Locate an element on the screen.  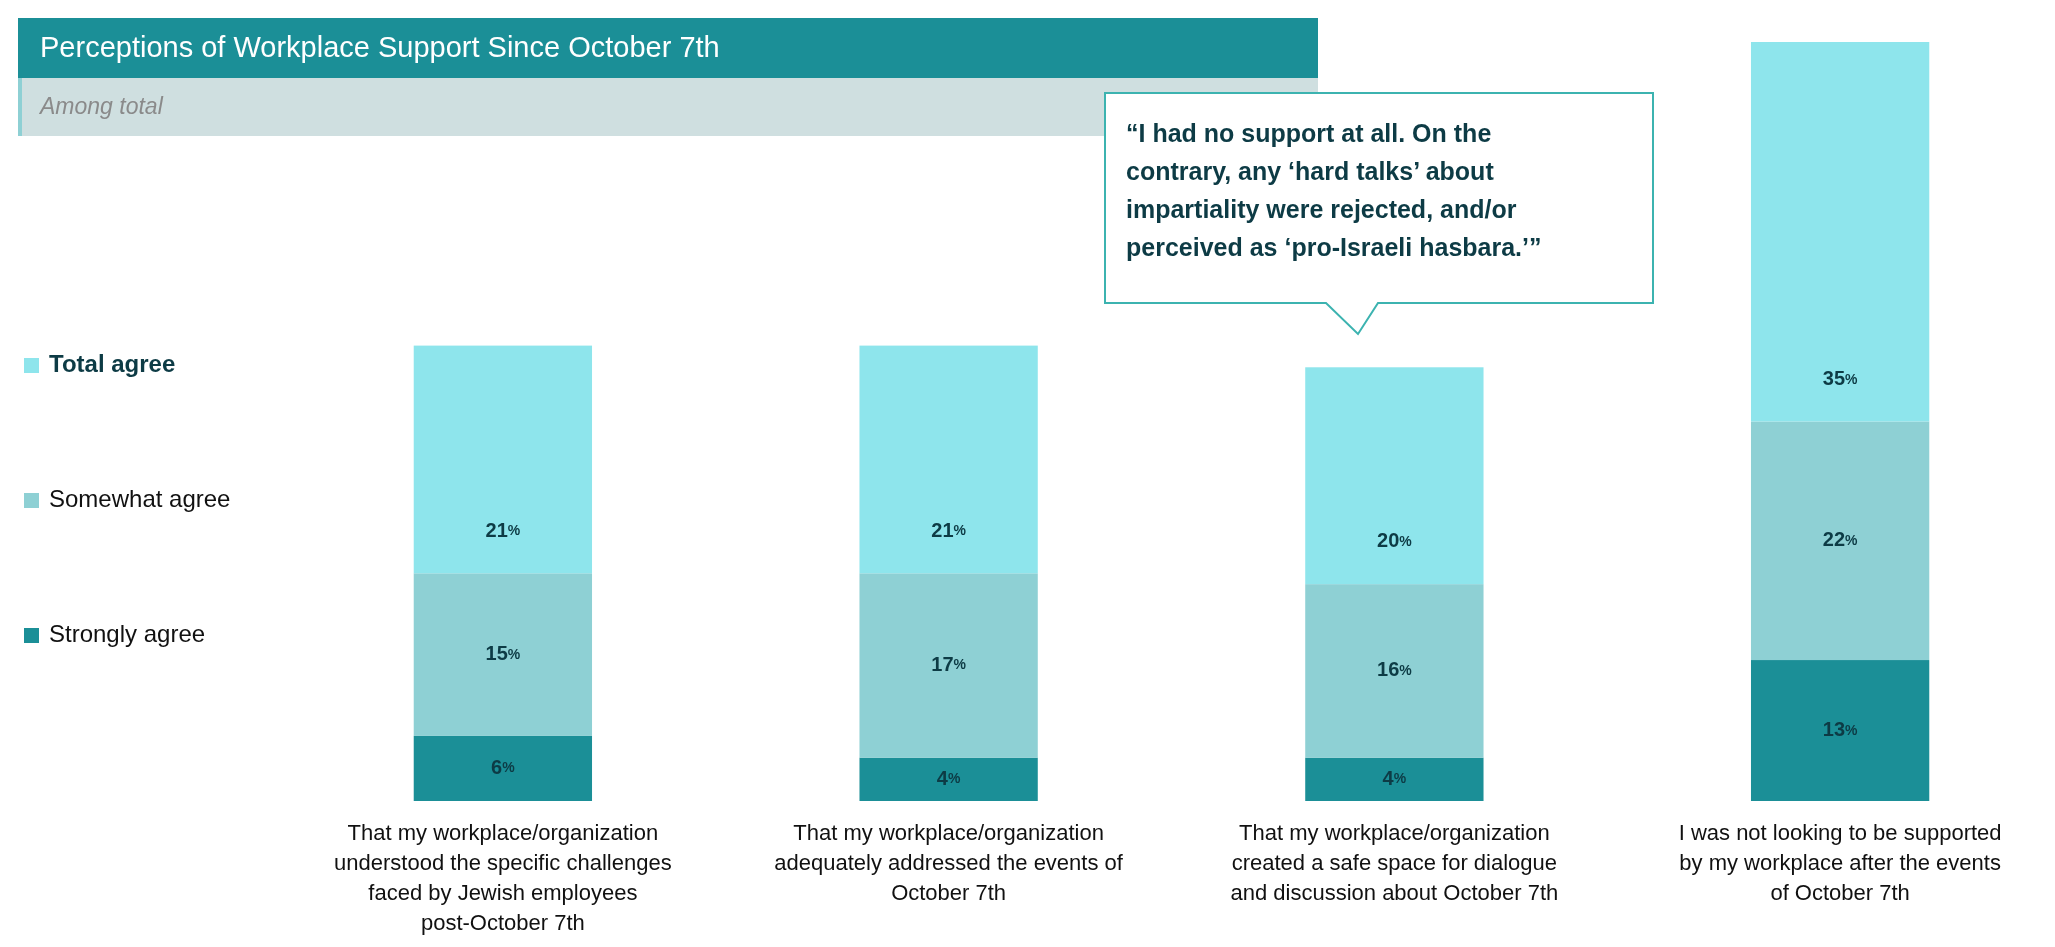
data-label: 6% is located at coordinates (503, 766).